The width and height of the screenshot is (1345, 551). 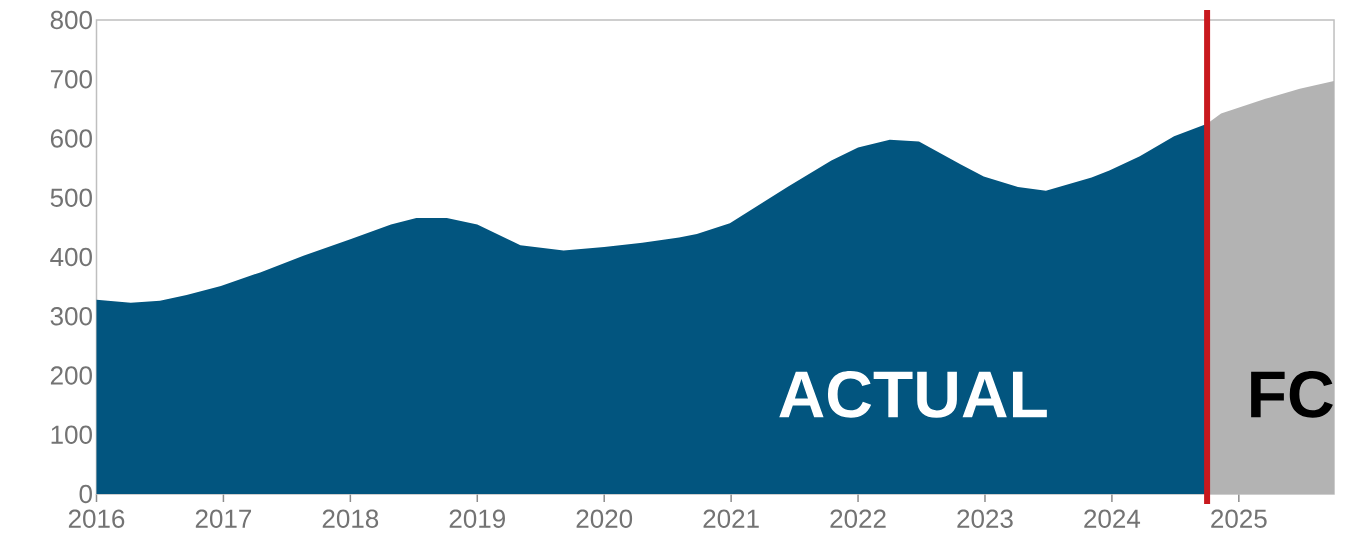 What do you see at coordinates (223, 518) in the screenshot?
I see `x-tick-label: 2017` at bounding box center [223, 518].